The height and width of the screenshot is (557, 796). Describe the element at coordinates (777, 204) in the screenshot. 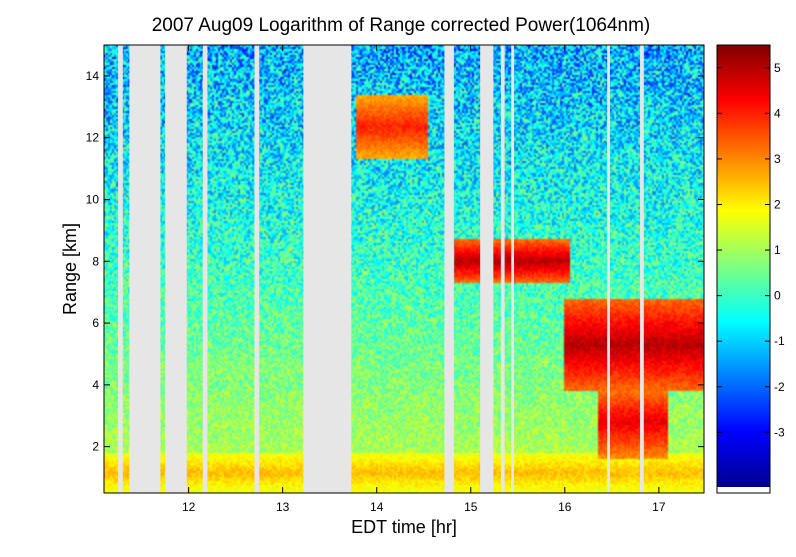

I see `colorbar-tick-label: 2` at that location.